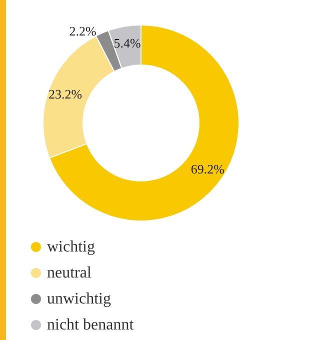 The image size is (323, 340). What do you see at coordinates (79, 299) in the screenshot?
I see `legend-label: unwichtig` at bounding box center [79, 299].